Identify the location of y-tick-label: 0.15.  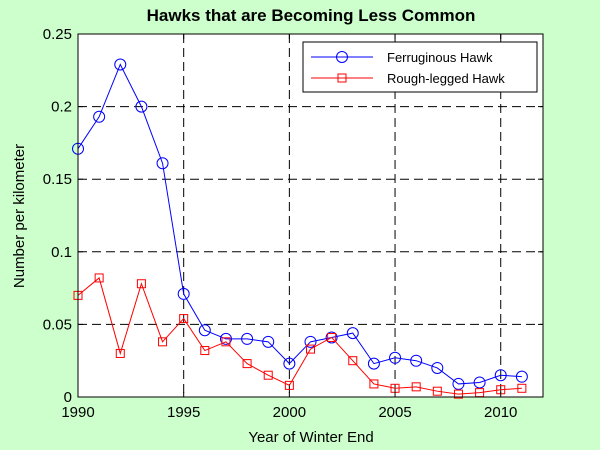
(57, 179).